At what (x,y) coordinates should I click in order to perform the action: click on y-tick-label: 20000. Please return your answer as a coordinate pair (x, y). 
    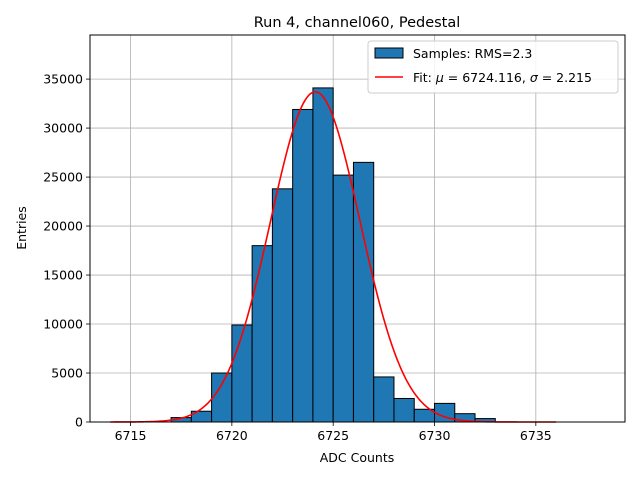
    Looking at the image, I should click on (63, 226).